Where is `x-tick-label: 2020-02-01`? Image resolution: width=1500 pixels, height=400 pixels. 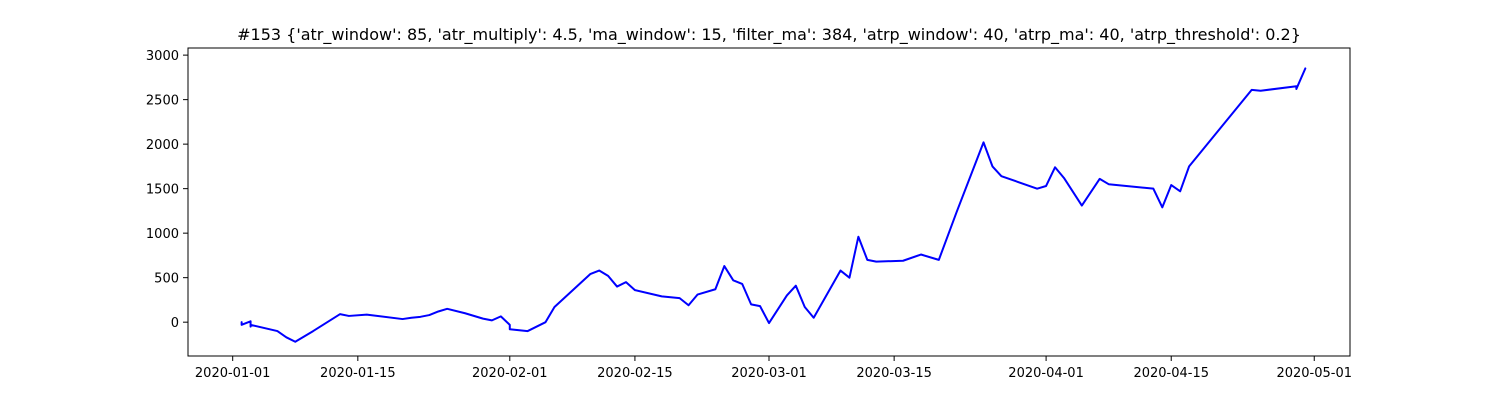 x-tick-label: 2020-02-01 is located at coordinates (510, 373).